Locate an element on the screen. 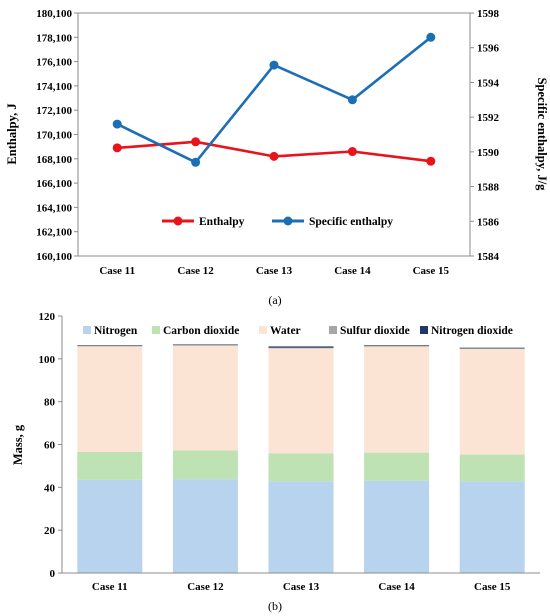 The image size is (550, 616). x-tick-label-b: Case 14 is located at coordinates (396, 587).